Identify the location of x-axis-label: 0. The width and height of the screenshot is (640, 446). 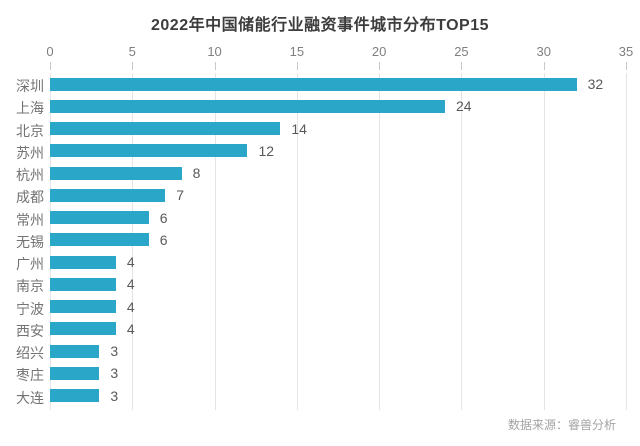
(50, 51).